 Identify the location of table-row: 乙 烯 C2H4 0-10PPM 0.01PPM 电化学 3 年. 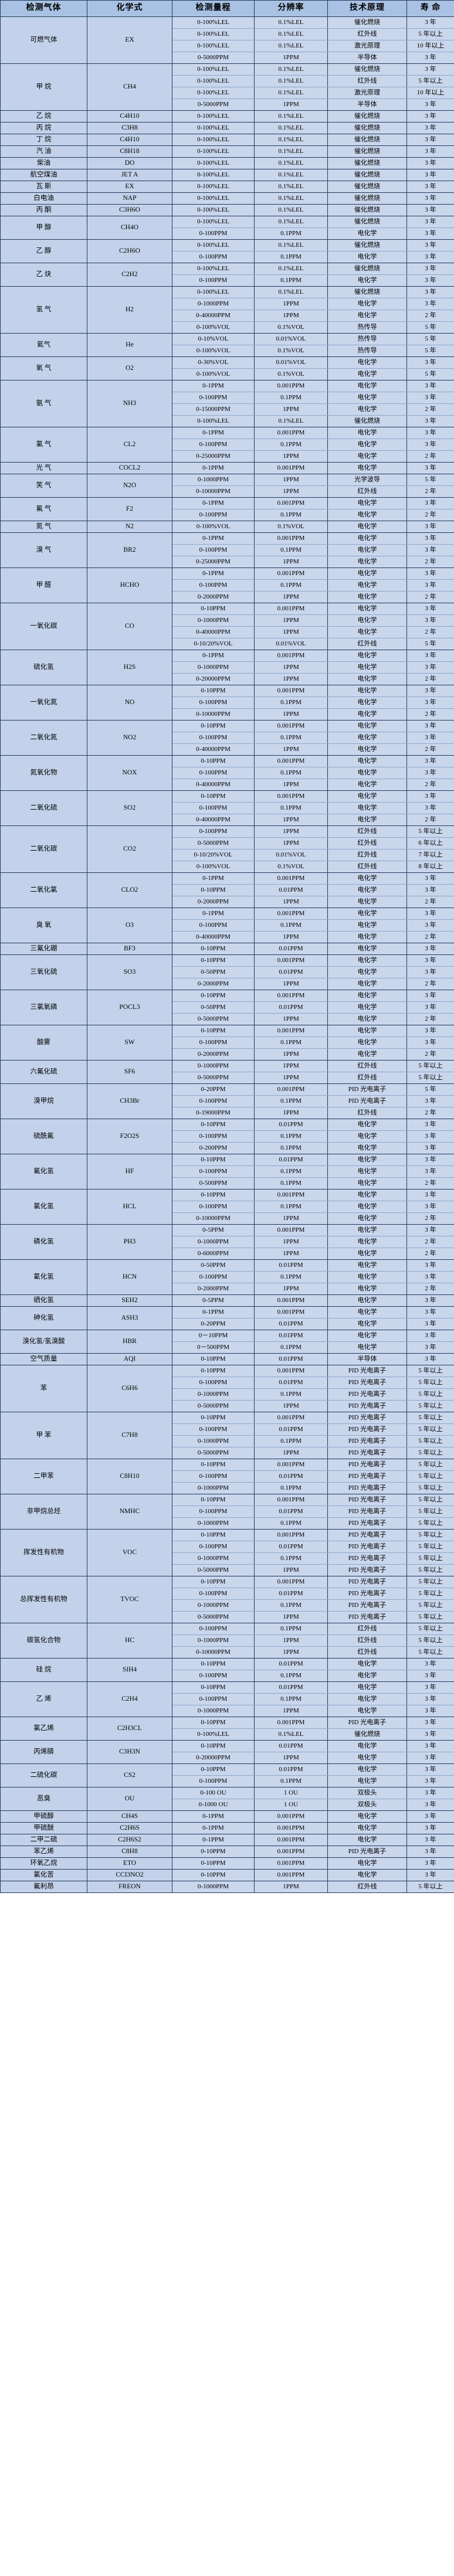
(227, 1699).